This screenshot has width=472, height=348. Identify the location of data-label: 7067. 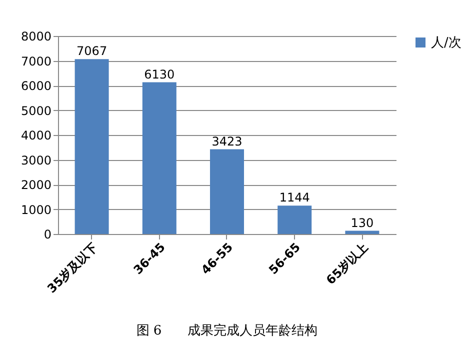
(92, 51).